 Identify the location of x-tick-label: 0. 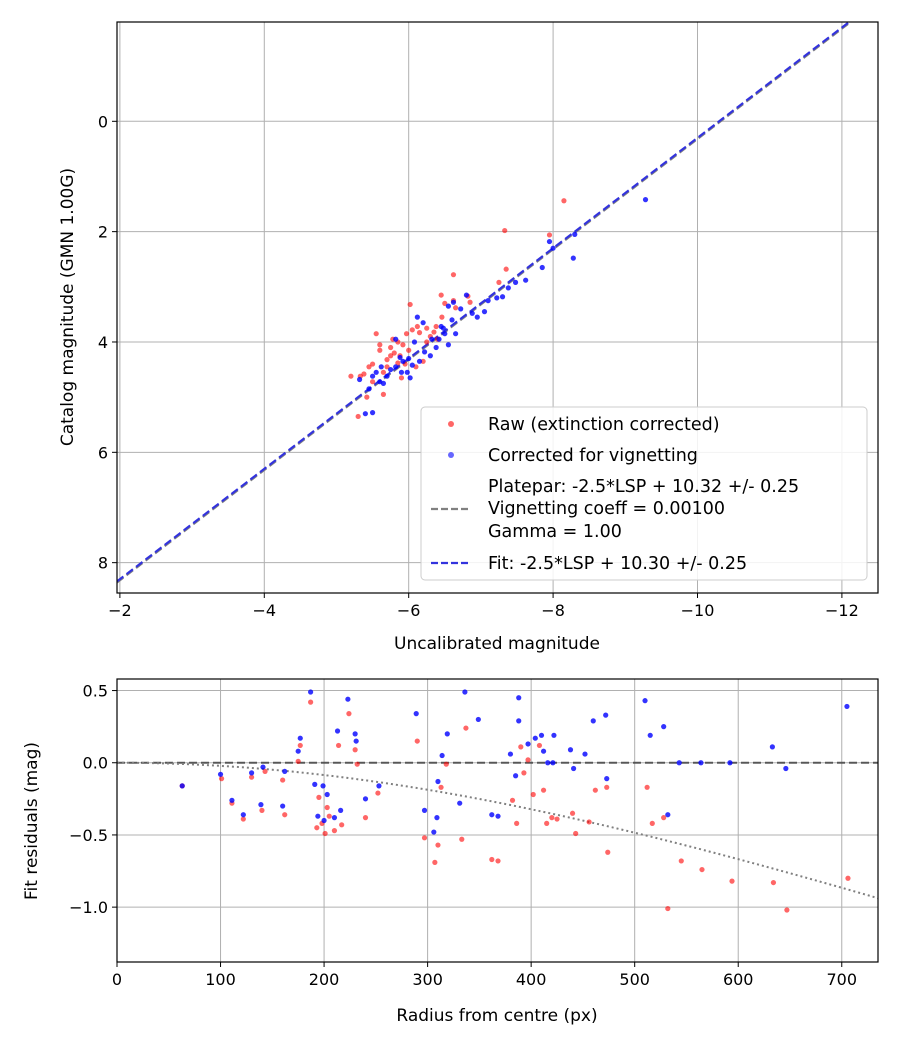
(117, 979).